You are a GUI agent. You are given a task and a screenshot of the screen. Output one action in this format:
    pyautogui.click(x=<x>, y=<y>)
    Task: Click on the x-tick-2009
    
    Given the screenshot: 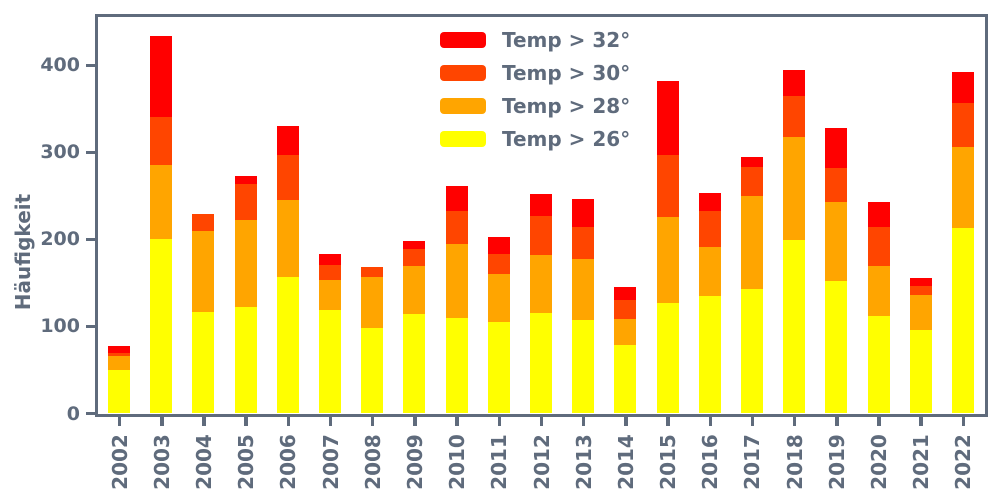 What is the action you would take?
    pyautogui.click(x=415, y=421)
    